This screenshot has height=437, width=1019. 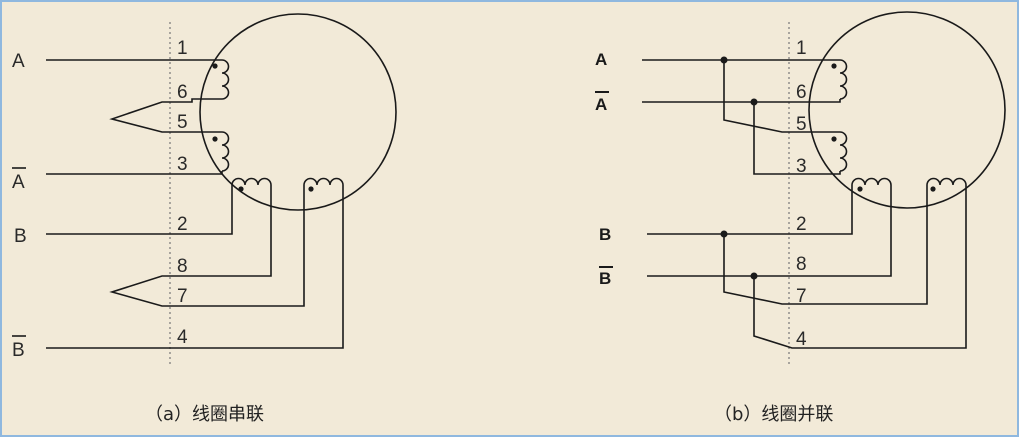 I want to click on wire-pins-8-7-link, so click(x=207, y=248).